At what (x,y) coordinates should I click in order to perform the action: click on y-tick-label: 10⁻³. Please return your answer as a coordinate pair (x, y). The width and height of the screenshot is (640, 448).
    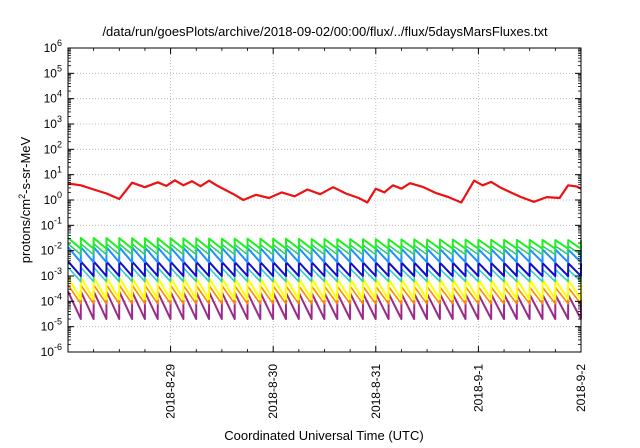
    Looking at the image, I should click on (51, 274).